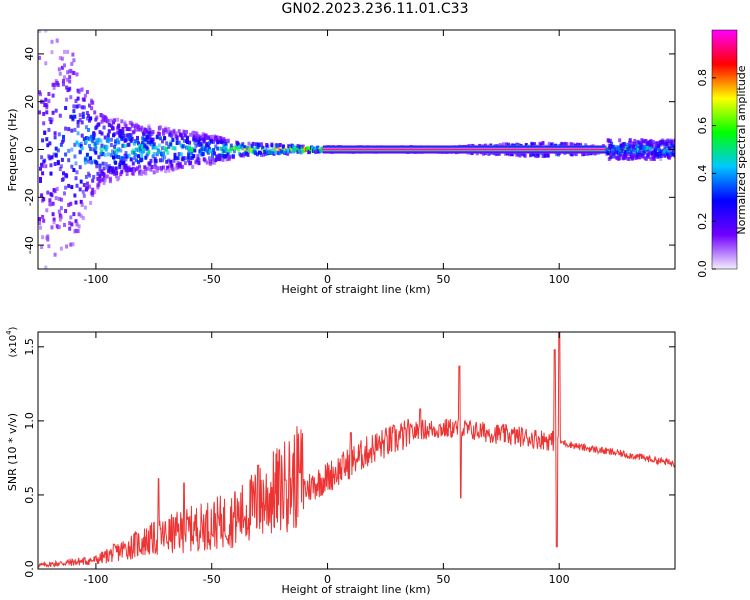  Describe the element at coordinates (29, 54) in the screenshot. I see `spectrogram-y-tick-label: 40` at that location.